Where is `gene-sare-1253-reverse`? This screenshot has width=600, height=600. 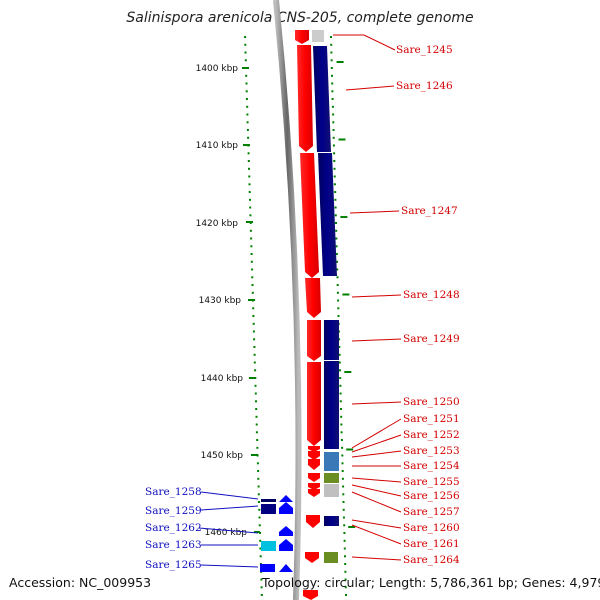 gene-sare-1253-reverse is located at coordinates (331, 461).